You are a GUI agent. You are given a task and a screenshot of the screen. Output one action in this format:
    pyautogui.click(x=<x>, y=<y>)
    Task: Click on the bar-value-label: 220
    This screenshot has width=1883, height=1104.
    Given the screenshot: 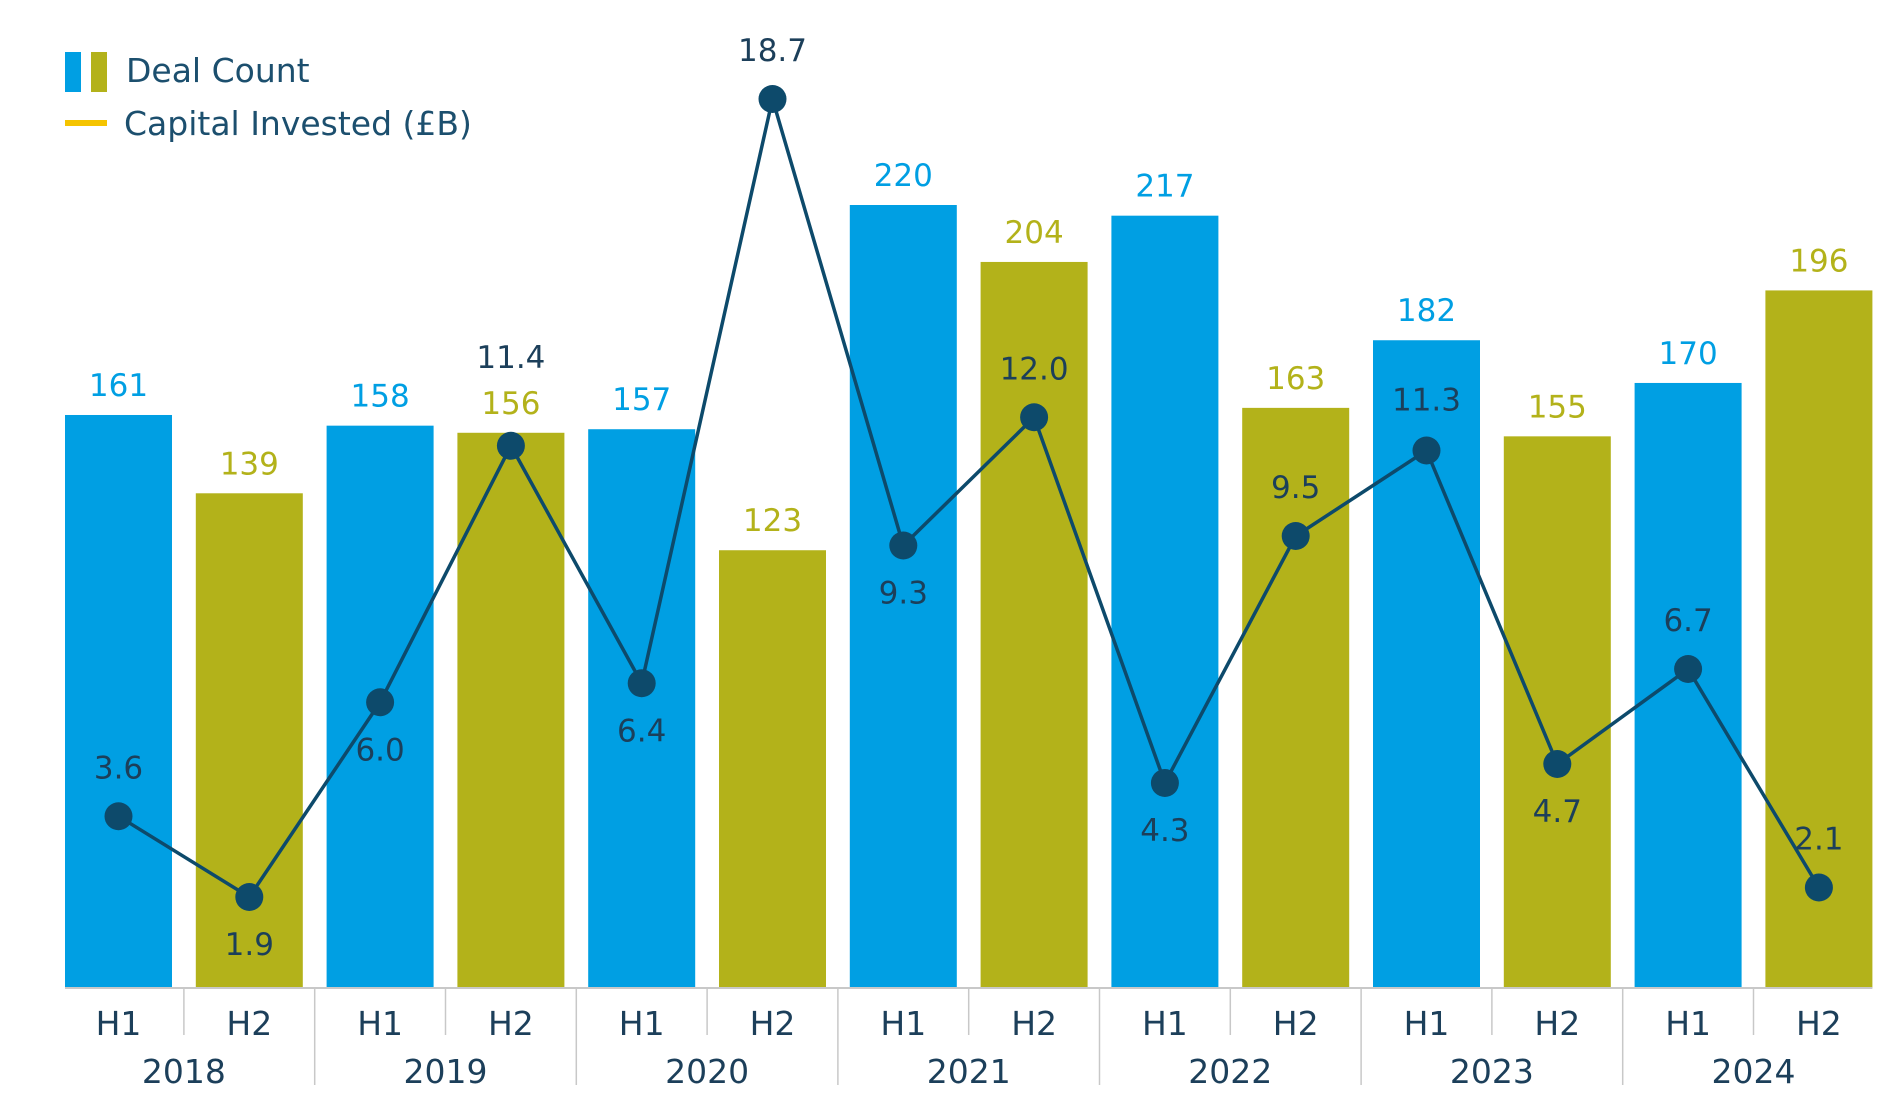 What is the action you would take?
    pyautogui.click(x=903, y=176)
    